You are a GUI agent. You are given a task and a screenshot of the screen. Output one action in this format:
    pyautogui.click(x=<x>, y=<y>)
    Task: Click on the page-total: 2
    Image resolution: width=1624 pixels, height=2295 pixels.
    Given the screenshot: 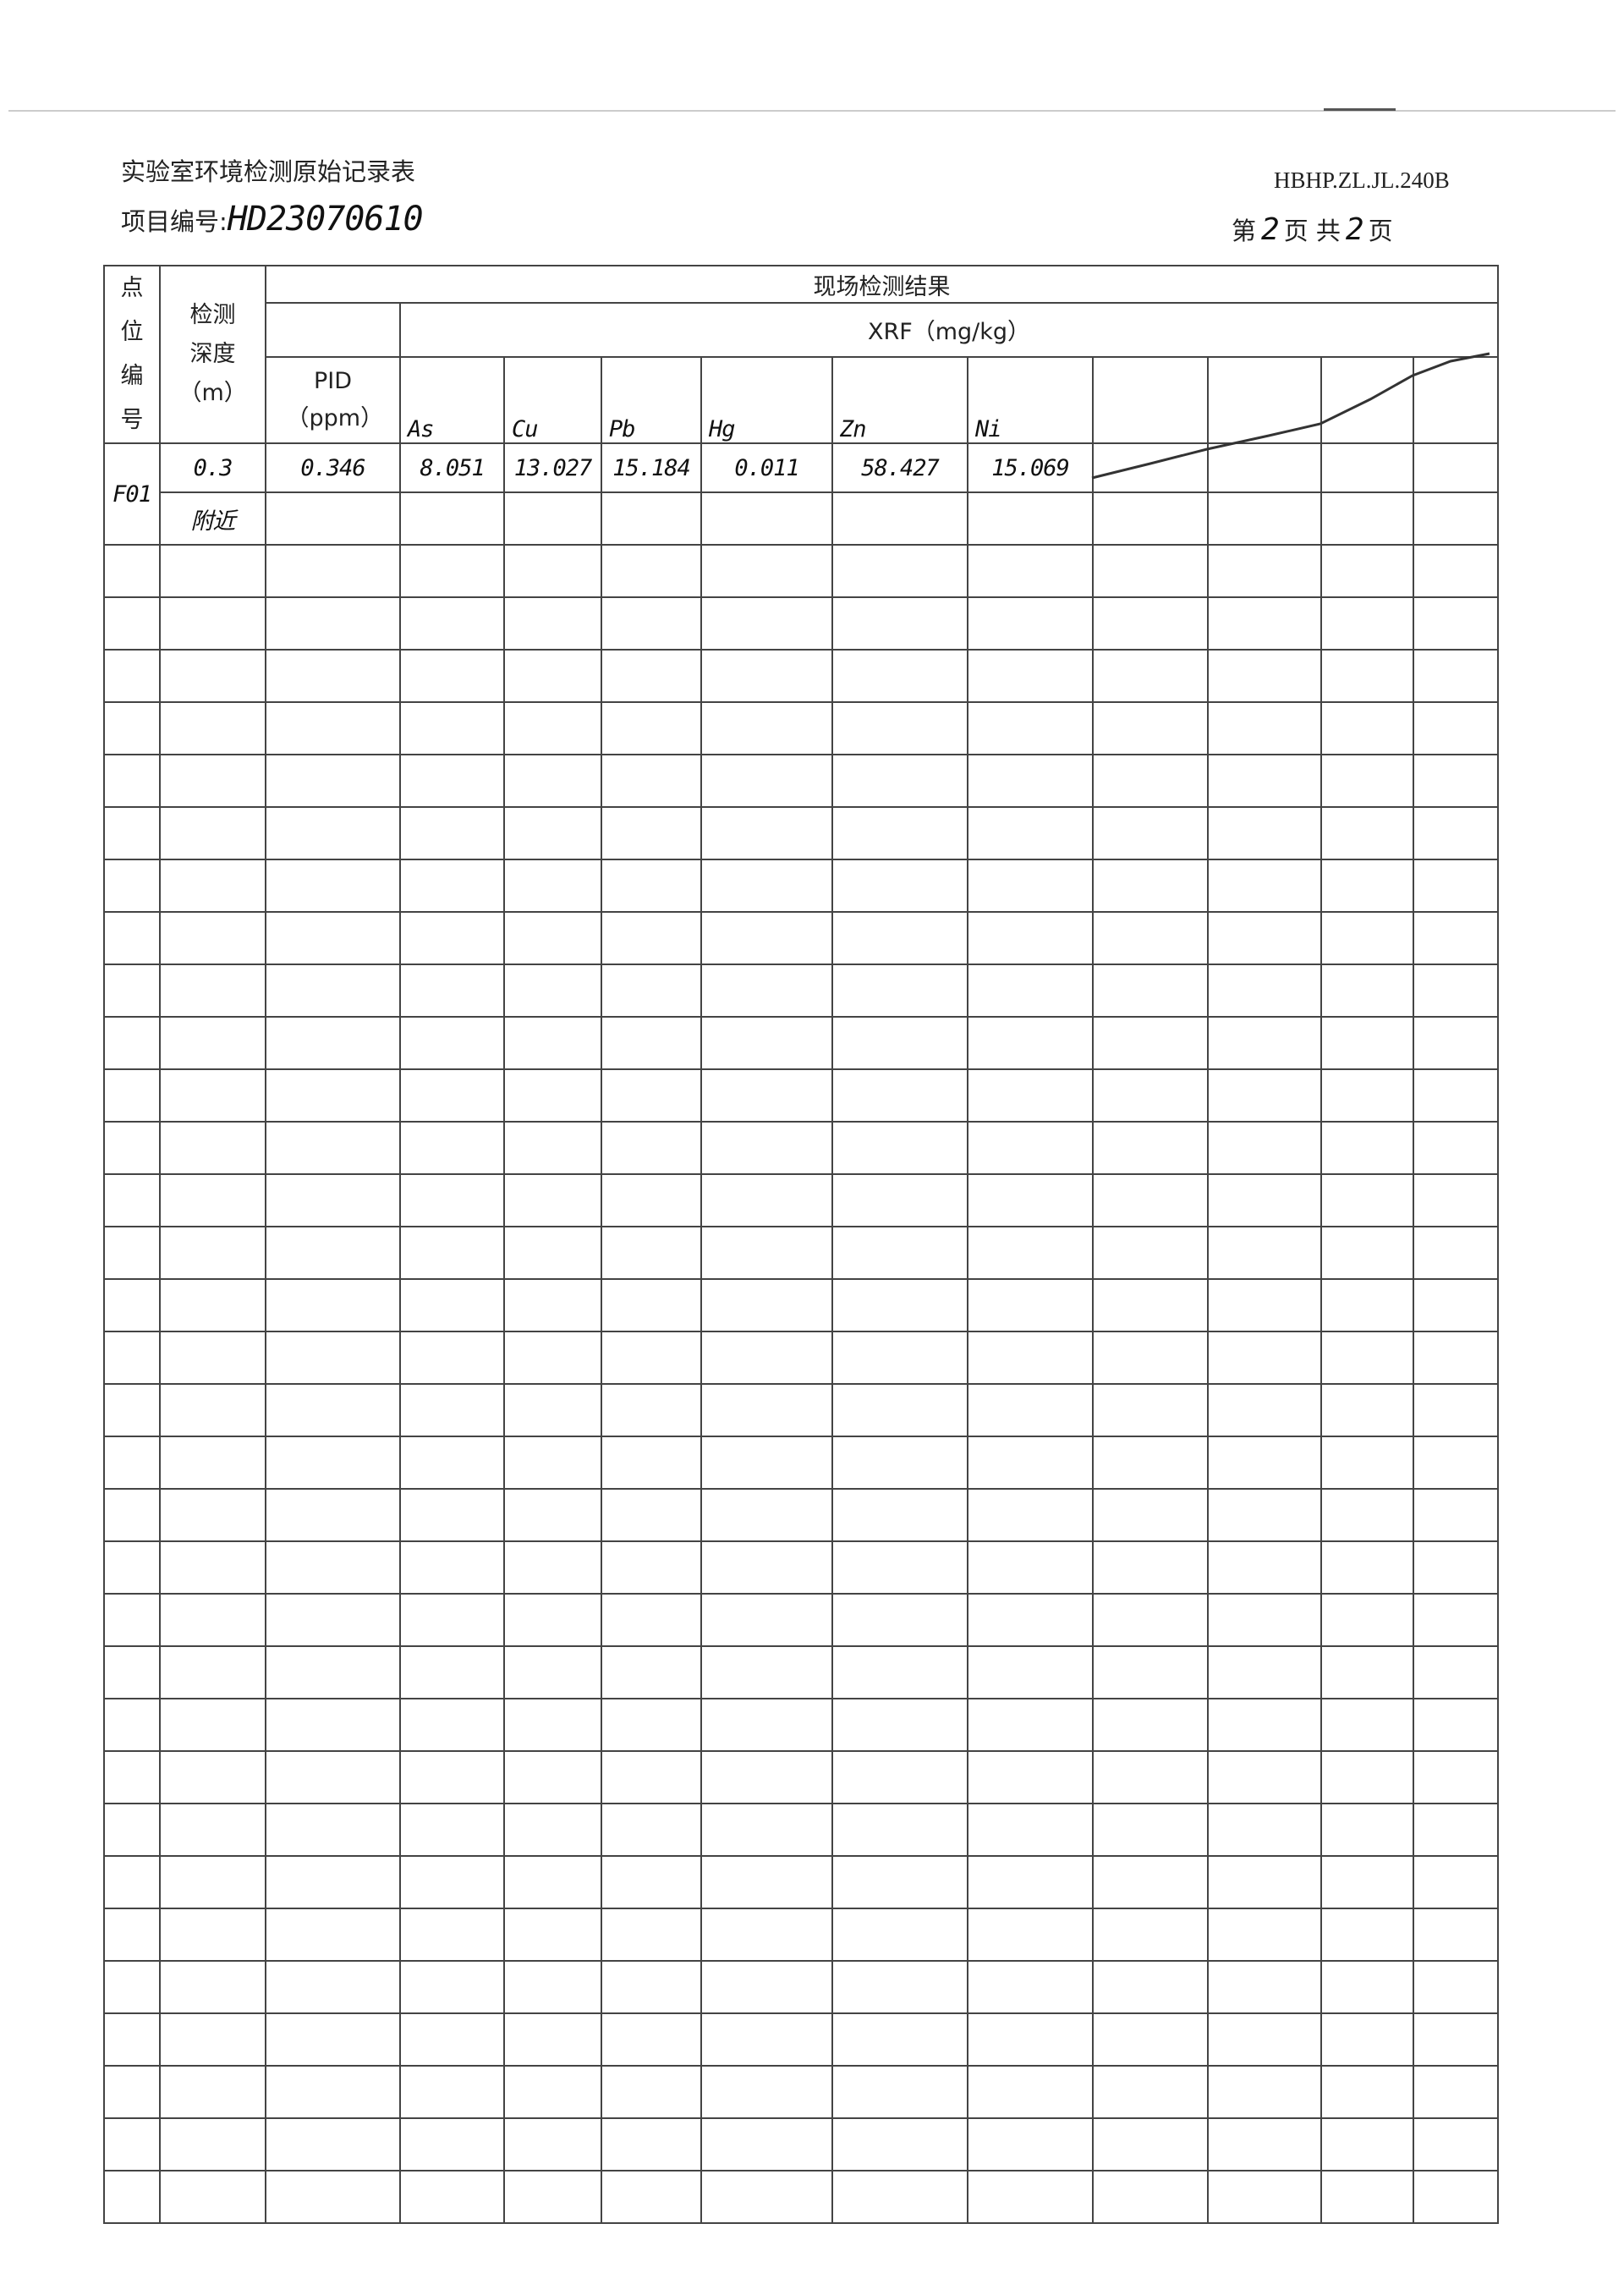 What is the action you would take?
    pyautogui.click(x=1354, y=229)
    